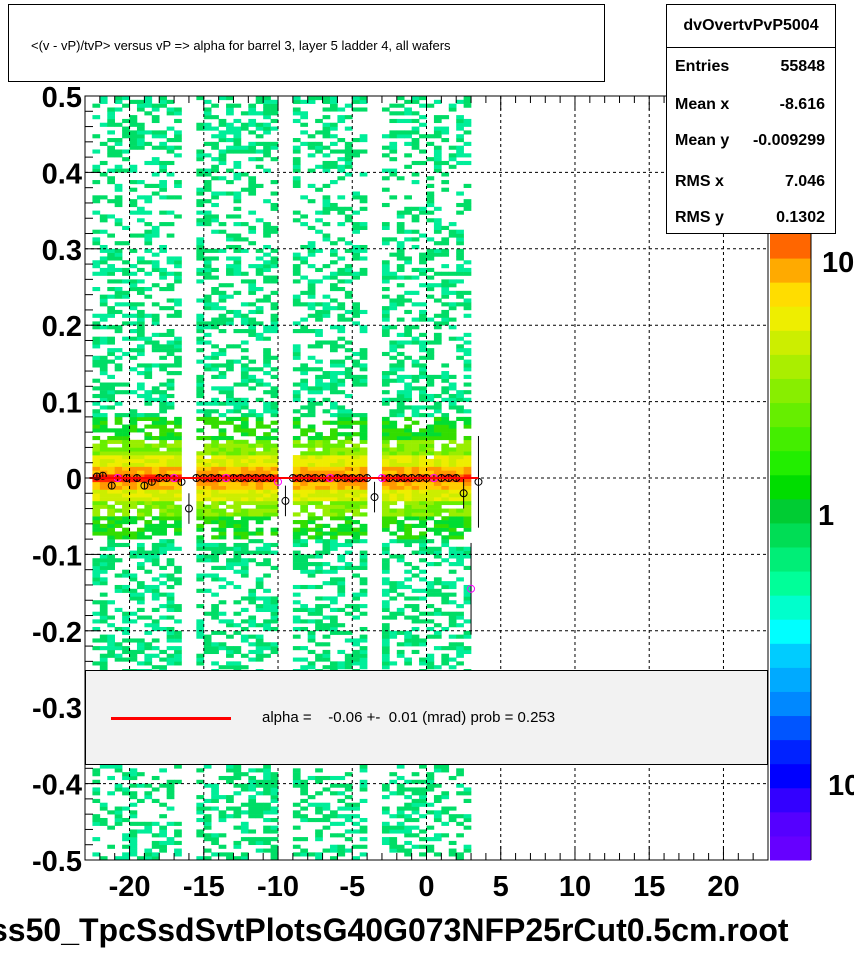  I want to click on color-scale-cell, so click(790, 728).